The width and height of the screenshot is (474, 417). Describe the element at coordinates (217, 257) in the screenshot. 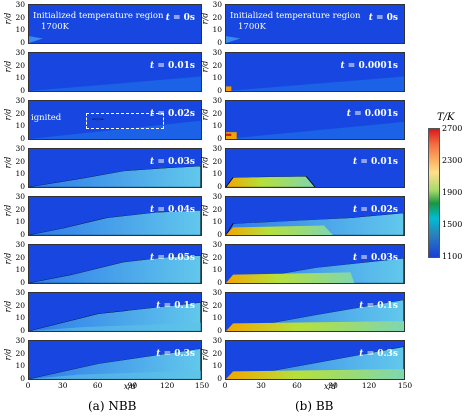

I see `y-tick-right-5-1: 20` at that location.